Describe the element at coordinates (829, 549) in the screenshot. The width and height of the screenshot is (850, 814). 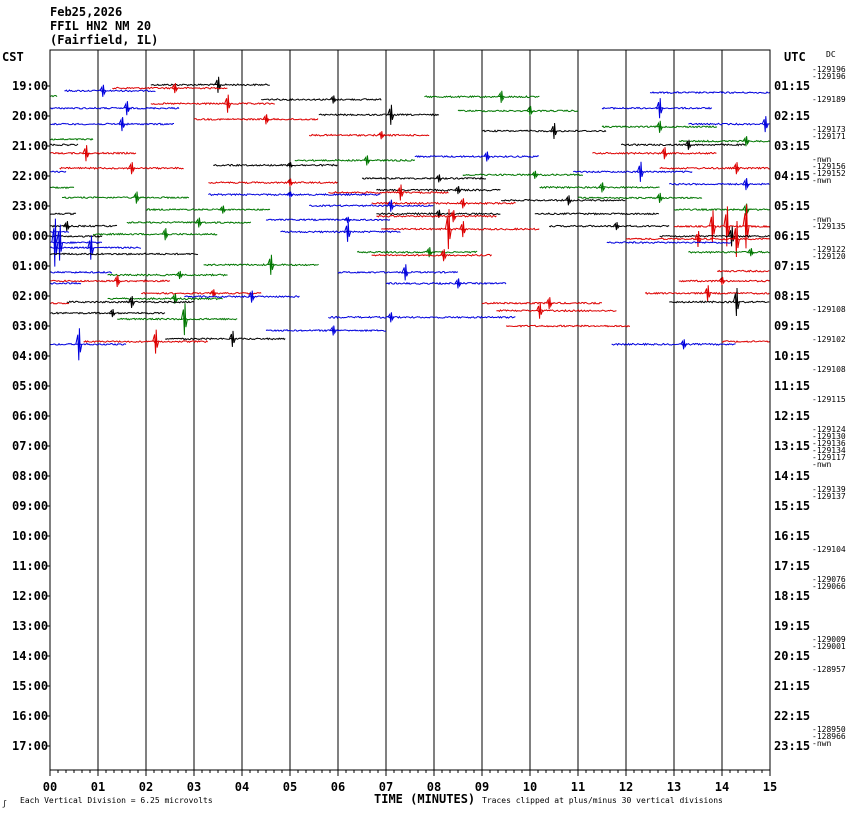
I see `dc-offset-value: -129104` at that location.